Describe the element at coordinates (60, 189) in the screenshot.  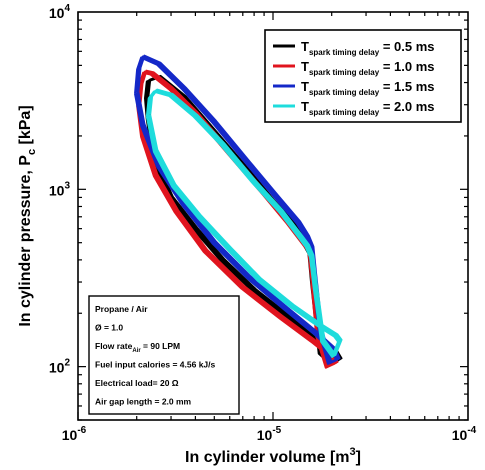
I see `y-tick-label: 10³` at that location.